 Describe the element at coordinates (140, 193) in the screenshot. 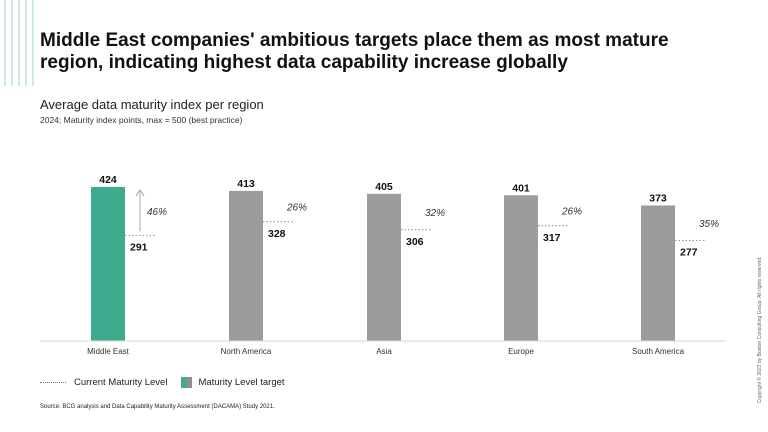

I see `increase-arrow-head` at that location.